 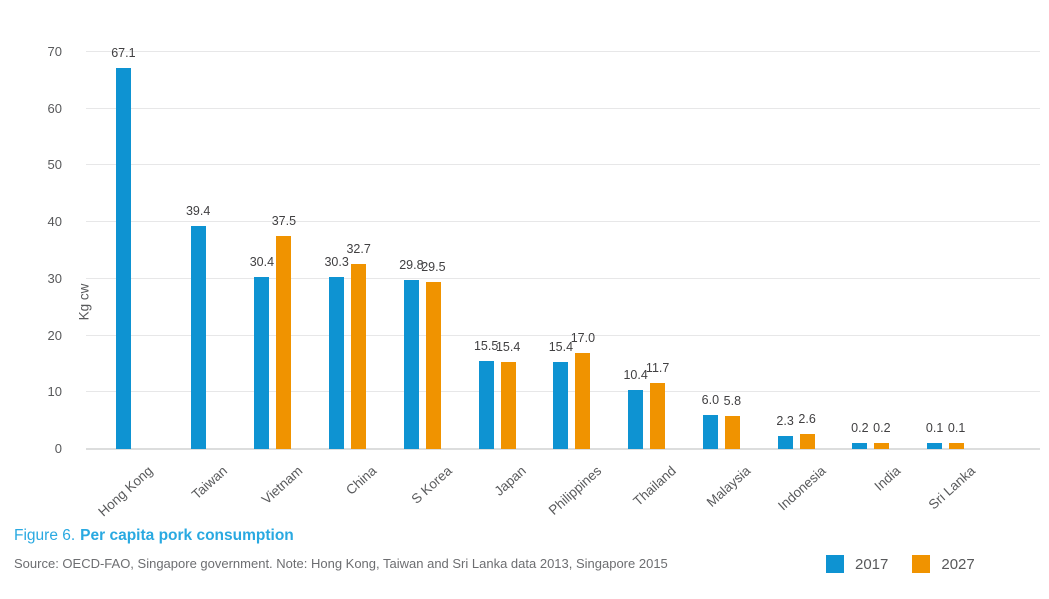 What do you see at coordinates (583, 390) in the screenshot?
I see `bar-2027-philippines: 17.0` at bounding box center [583, 390].